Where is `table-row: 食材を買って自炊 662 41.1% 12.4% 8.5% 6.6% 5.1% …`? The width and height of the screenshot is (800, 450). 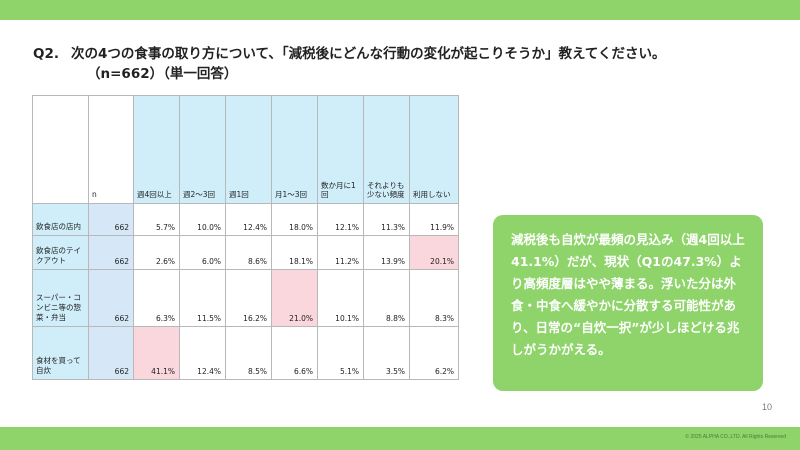
table-row: 食材を買って自炊 662 41.1% 12.4% 8.5% 6.6% 5.1% … is located at coordinates (245, 353).